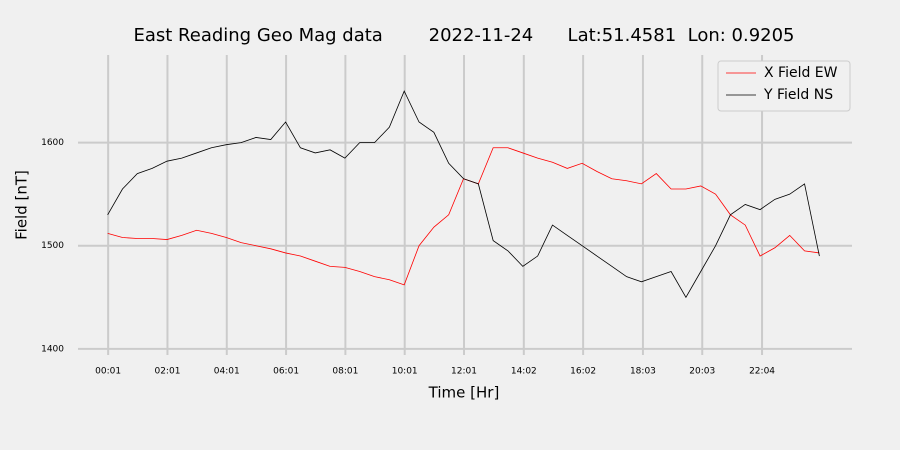  What do you see at coordinates (108, 372) in the screenshot?
I see `x-tick-label: 00:01` at bounding box center [108, 372].